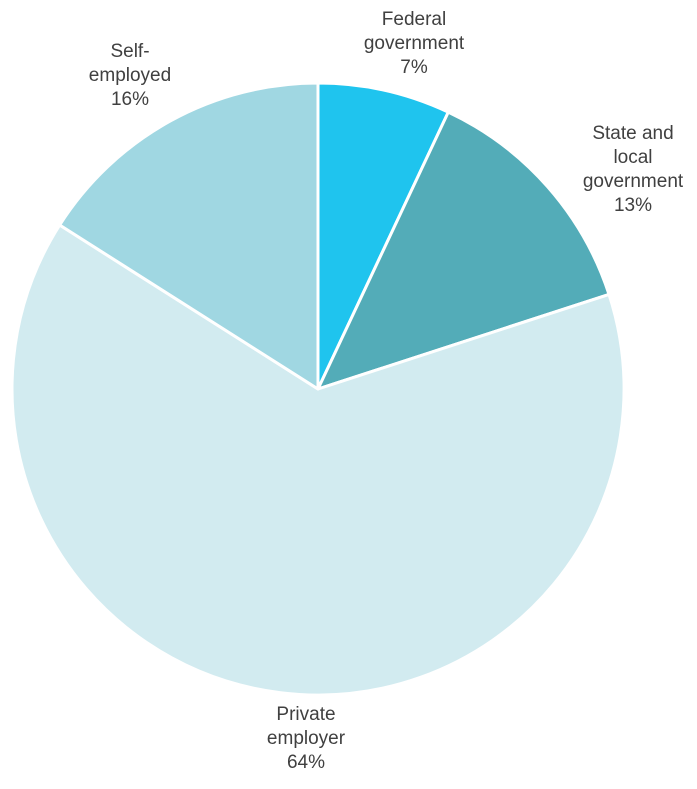 Image resolution: width=697 pixels, height=789 pixels. Describe the element at coordinates (414, 67) in the screenshot. I see `slice-value-label: 7%` at that location.